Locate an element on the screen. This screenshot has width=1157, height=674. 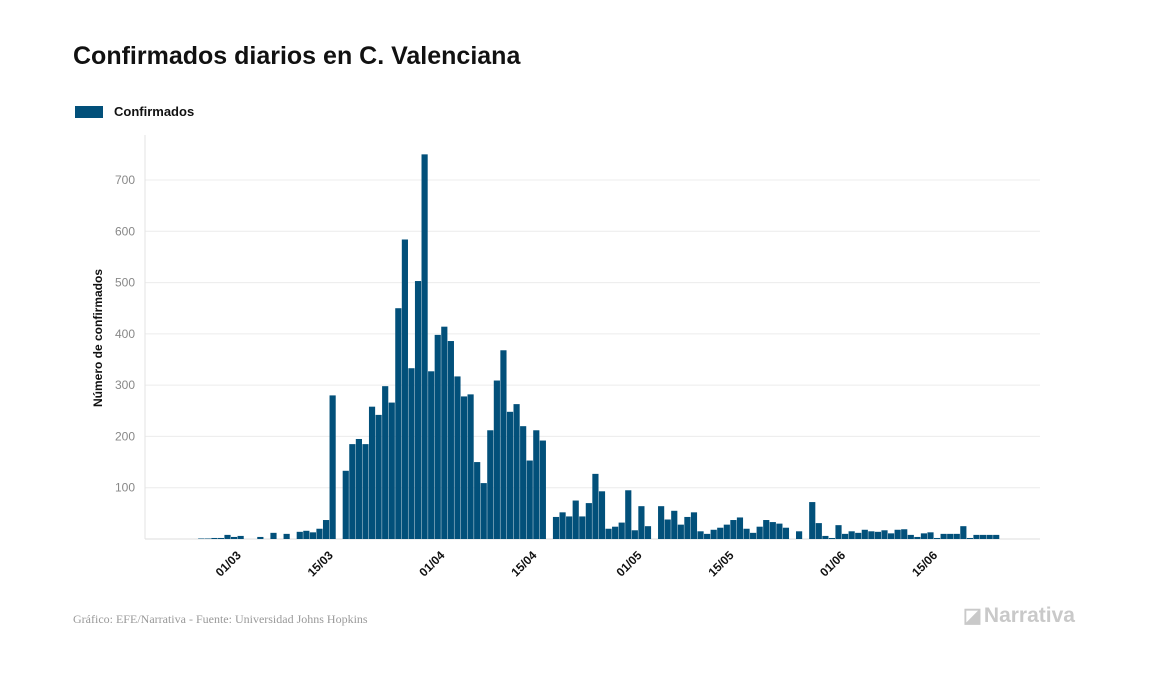
y-tick-label: 100 is located at coordinates (125, 488).